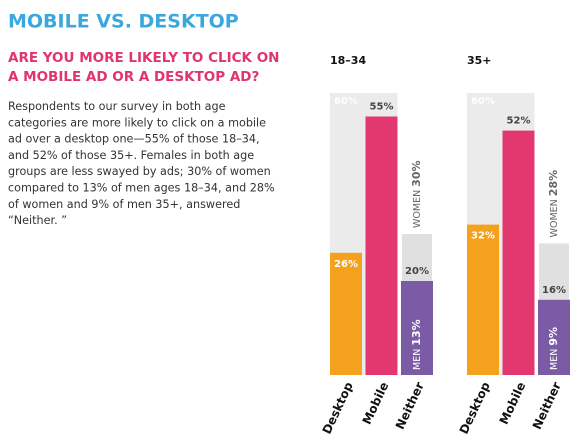 This screenshot has height=441, width=583. I want to click on women-value-label: 30%, so click(416, 173).